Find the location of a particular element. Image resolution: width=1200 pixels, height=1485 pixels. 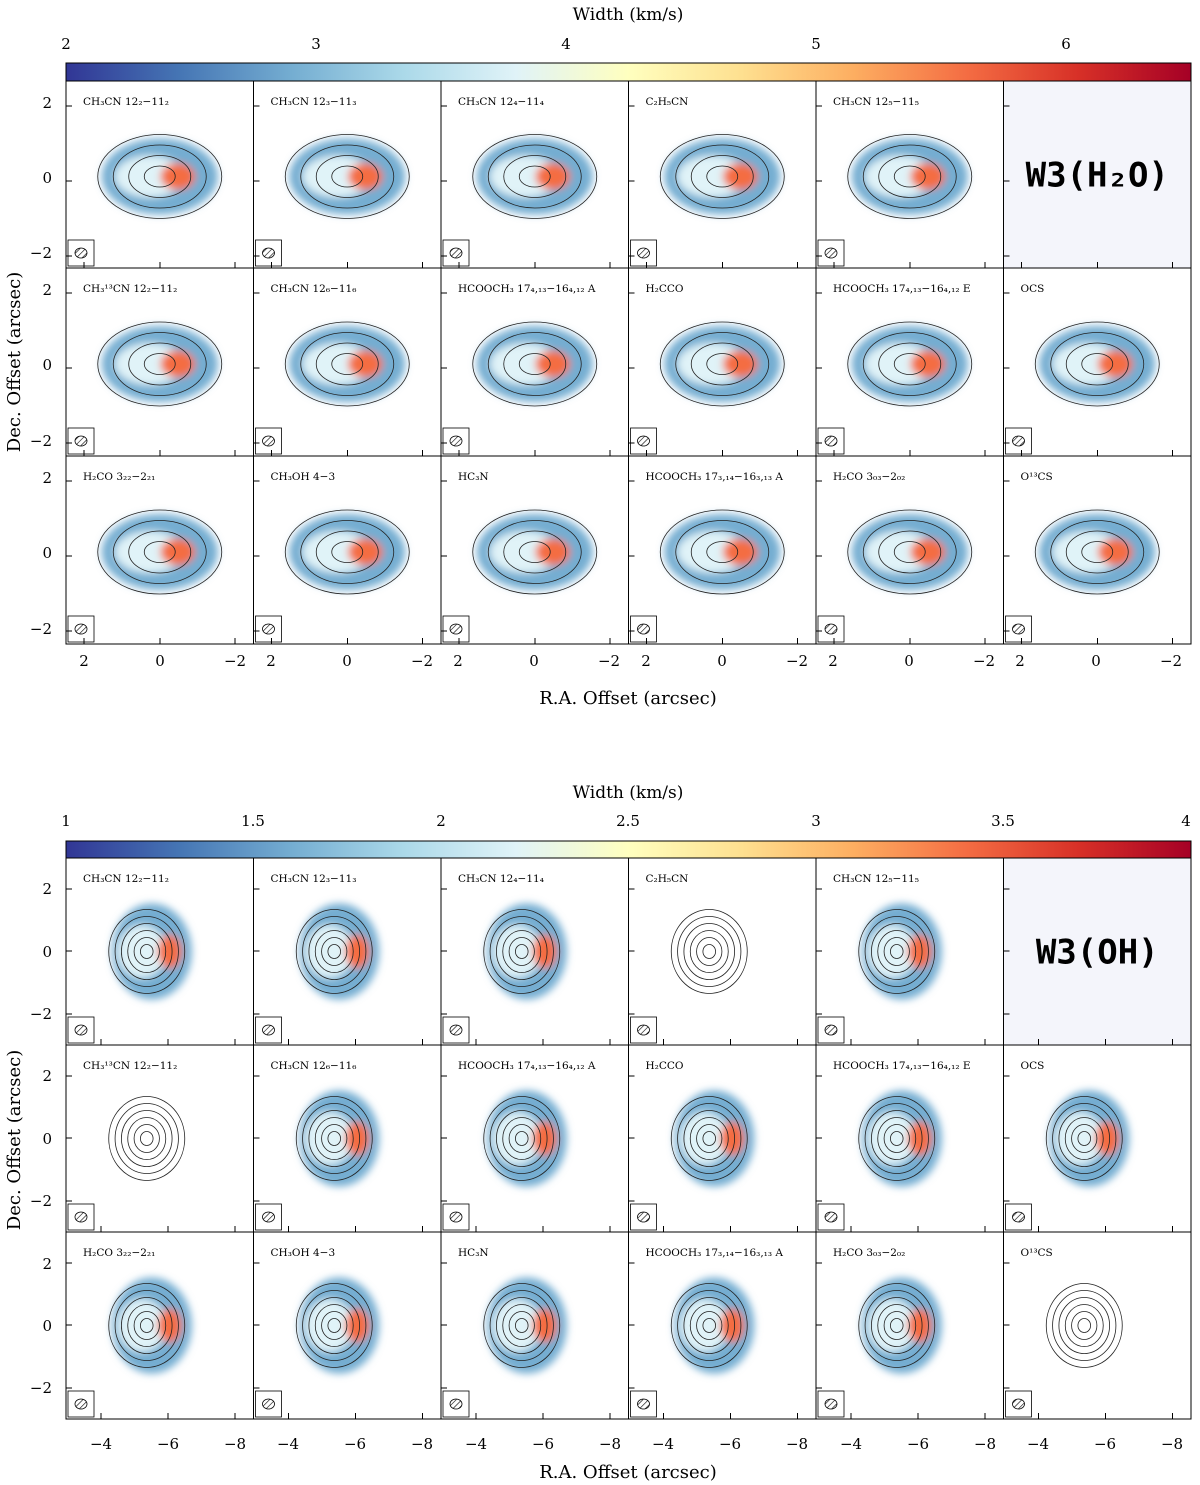

panel: C₂H₅CN is located at coordinates (722, 951).